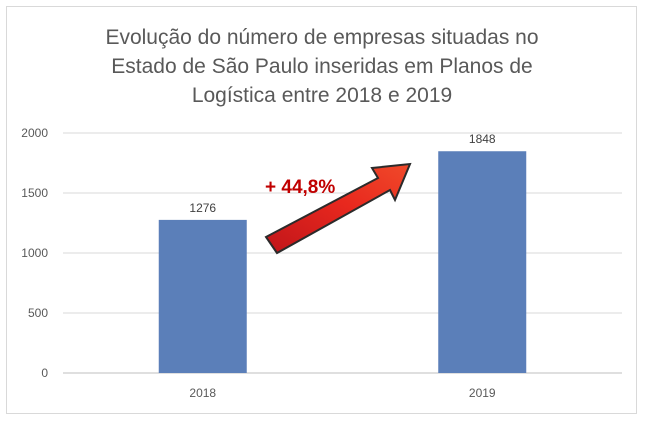 This screenshot has height=422, width=645. Describe the element at coordinates (300, 187) in the screenshot. I see `growth-annotation: + 44,8%` at that location.